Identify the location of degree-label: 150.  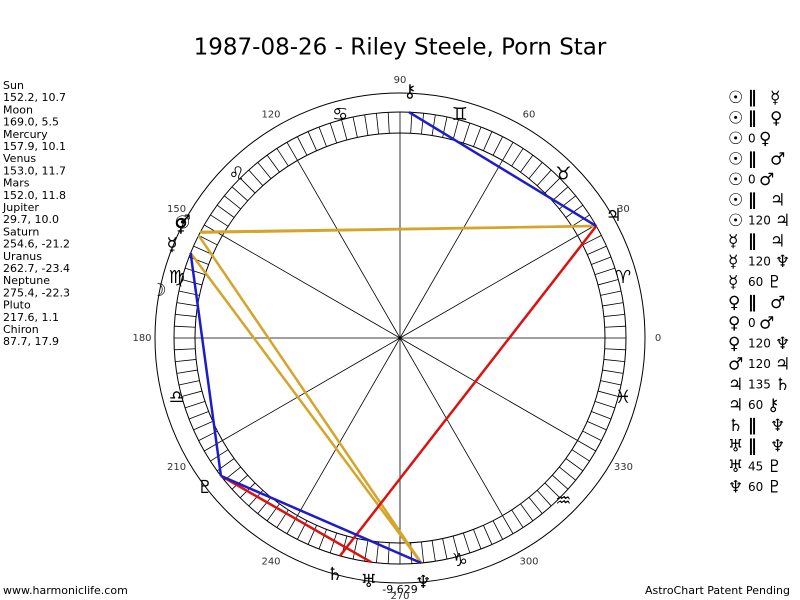
(176, 209).